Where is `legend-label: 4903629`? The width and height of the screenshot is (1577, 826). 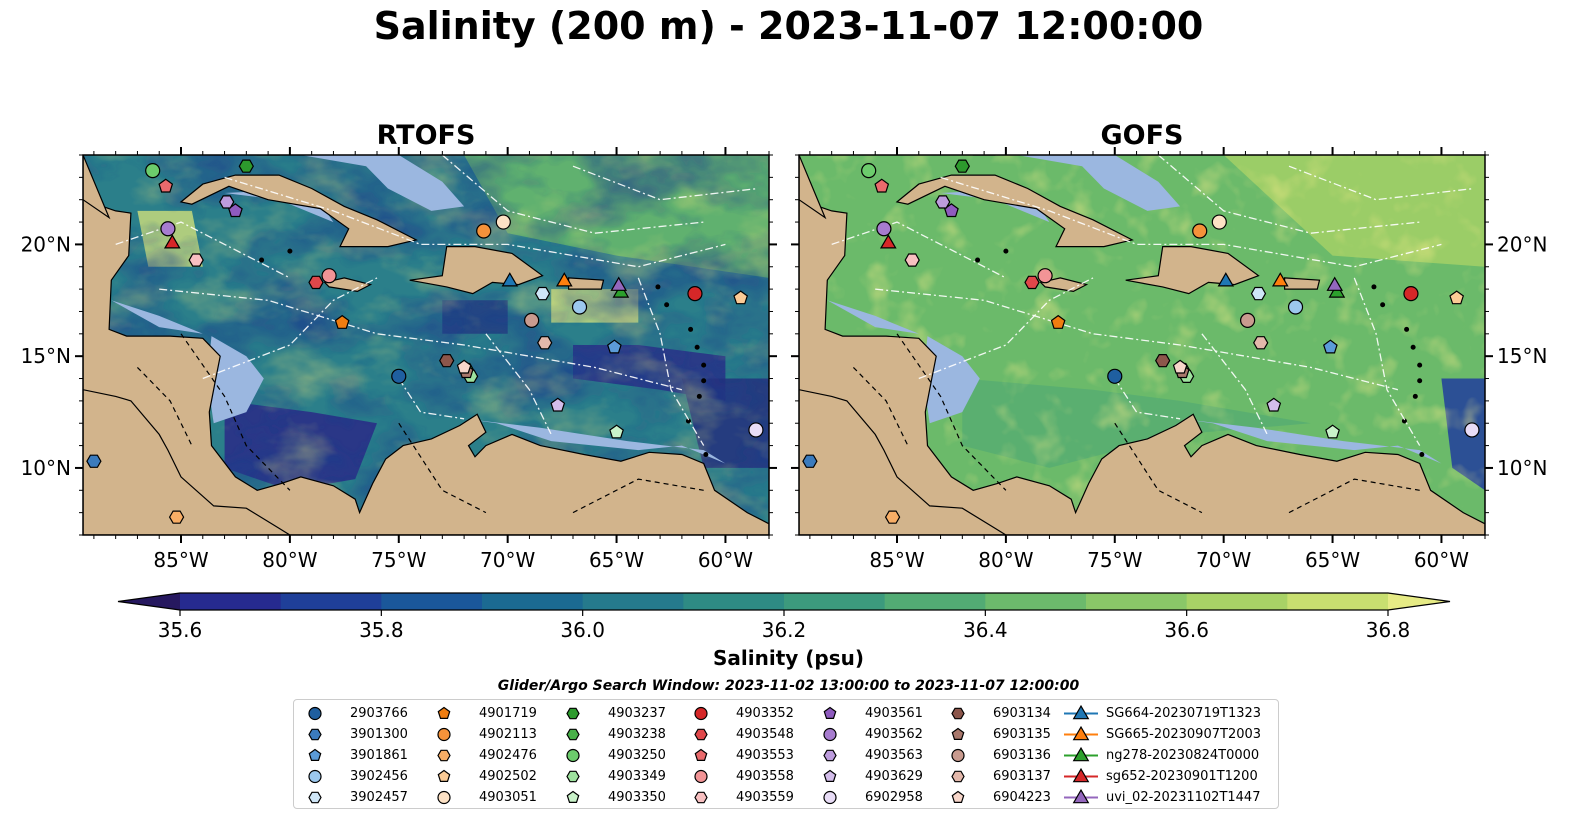
legend-label: 4903629 is located at coordinates (894, 776).